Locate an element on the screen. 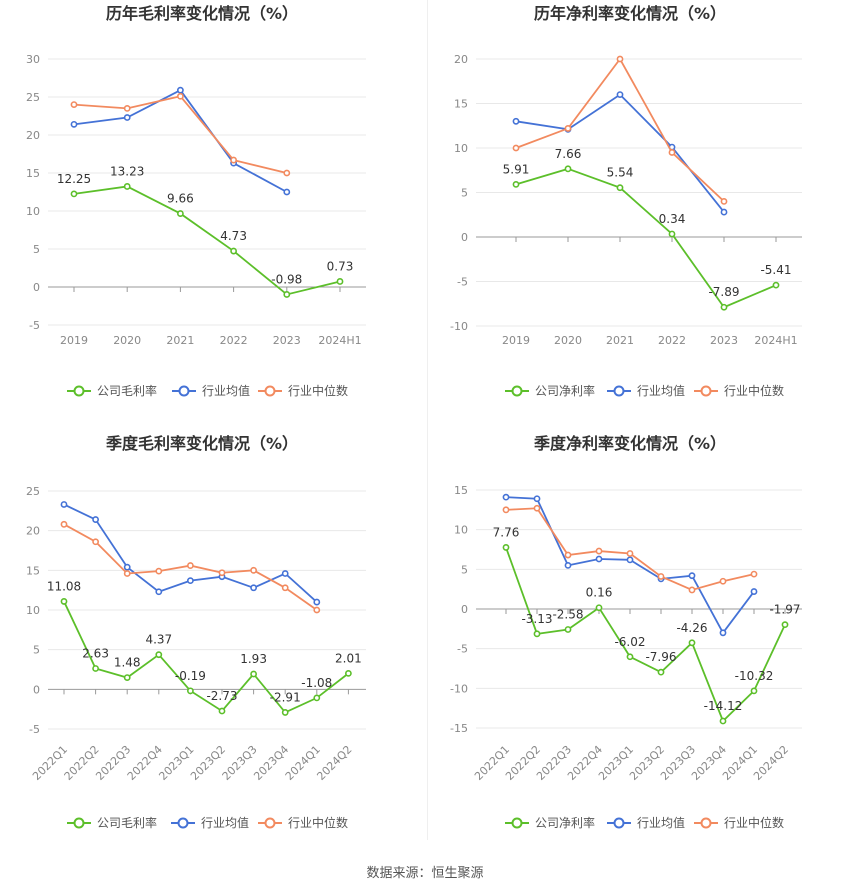 This screenshot has width=850, height=891. data-label: 9.66 is located at coordinates (180, 199).